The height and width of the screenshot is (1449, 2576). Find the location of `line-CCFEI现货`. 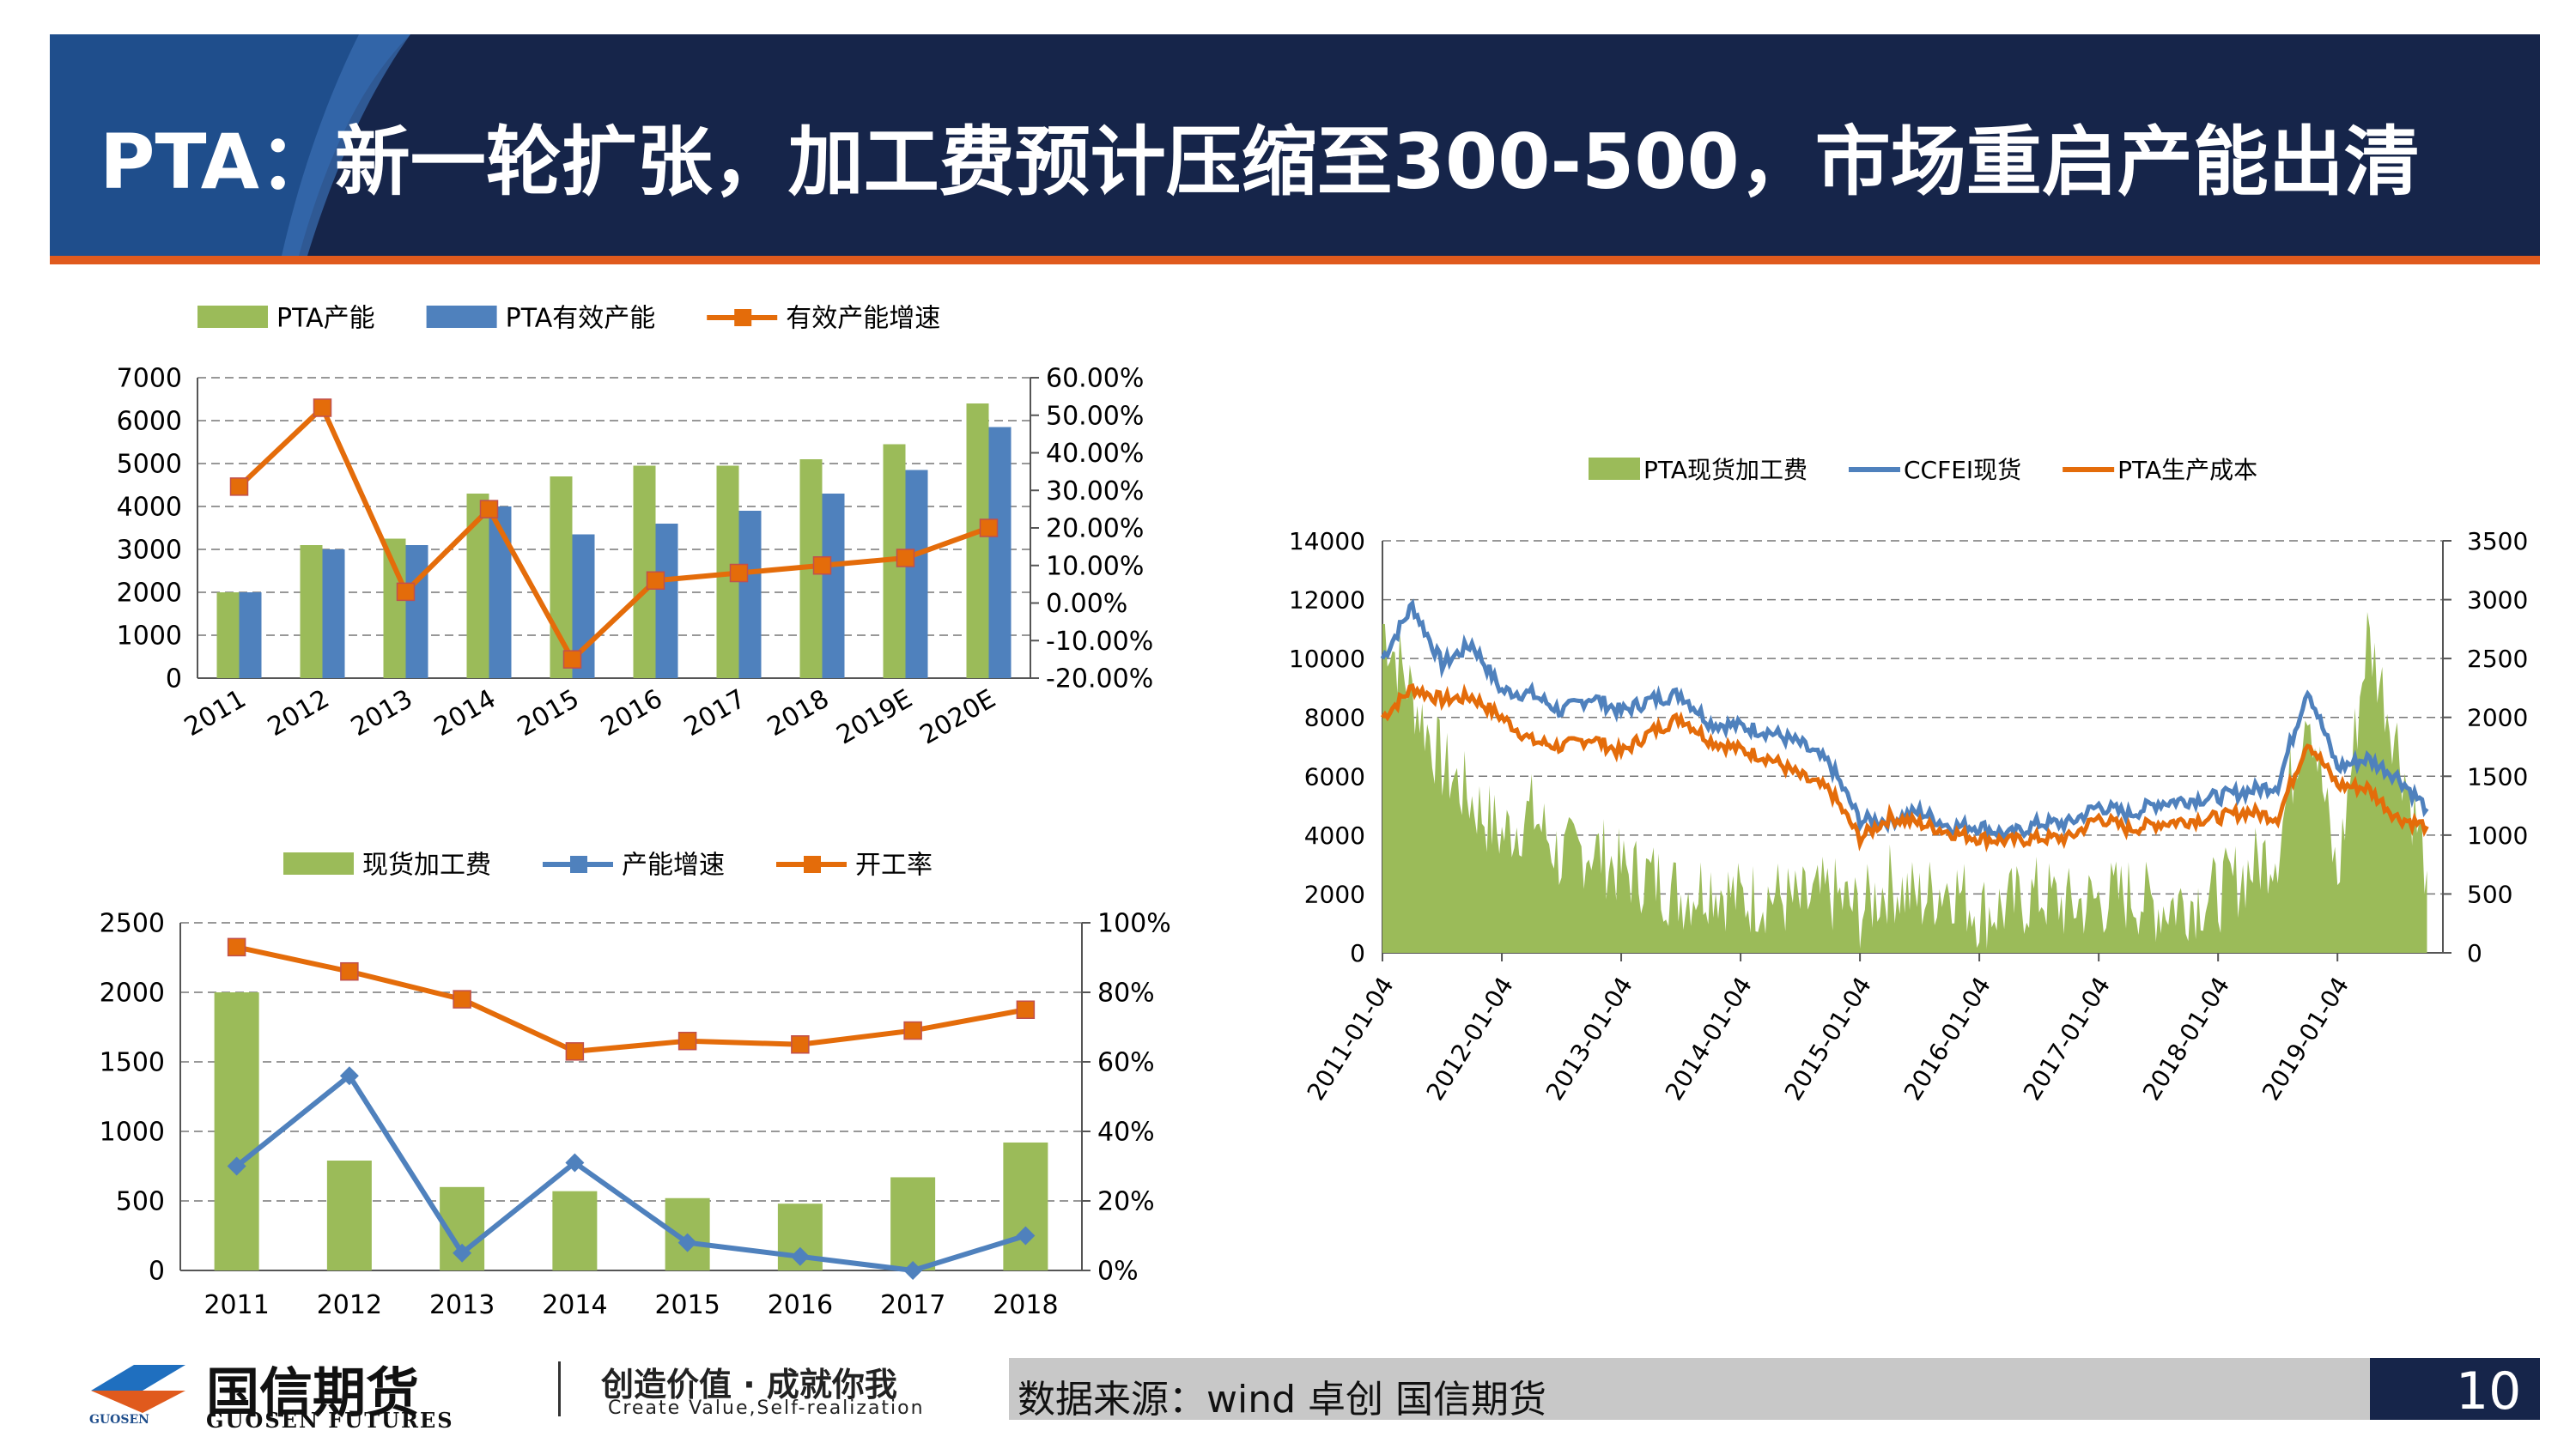

line-CCFEI现货 is located at coordinates (1904, 721).